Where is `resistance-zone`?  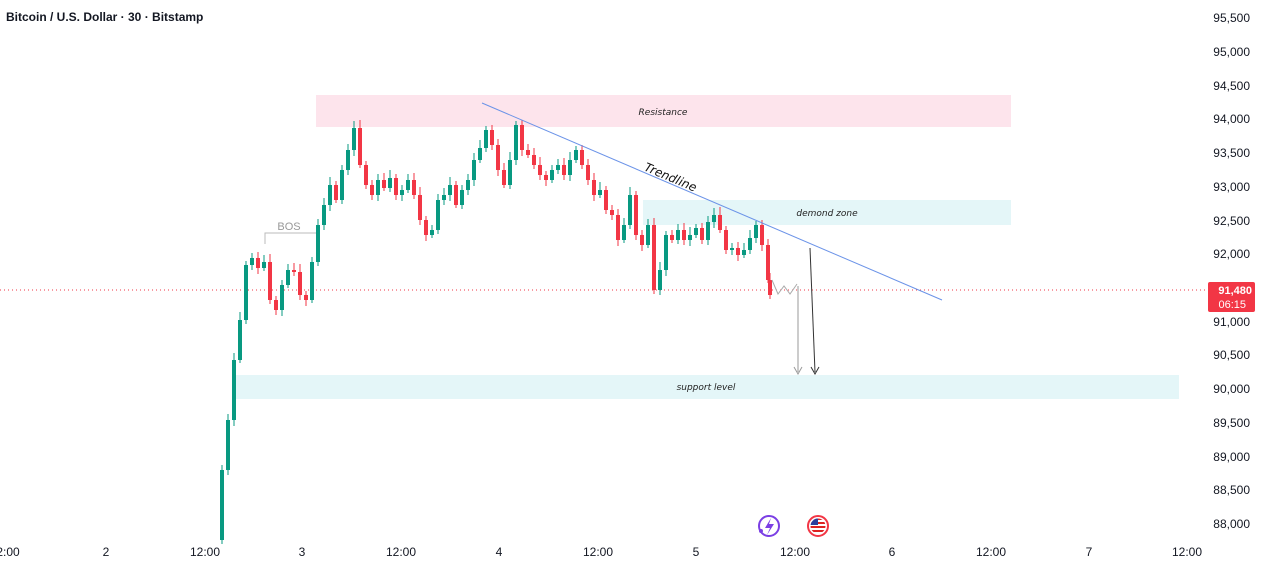 resistance-zone is located at coordinates (663, 111).